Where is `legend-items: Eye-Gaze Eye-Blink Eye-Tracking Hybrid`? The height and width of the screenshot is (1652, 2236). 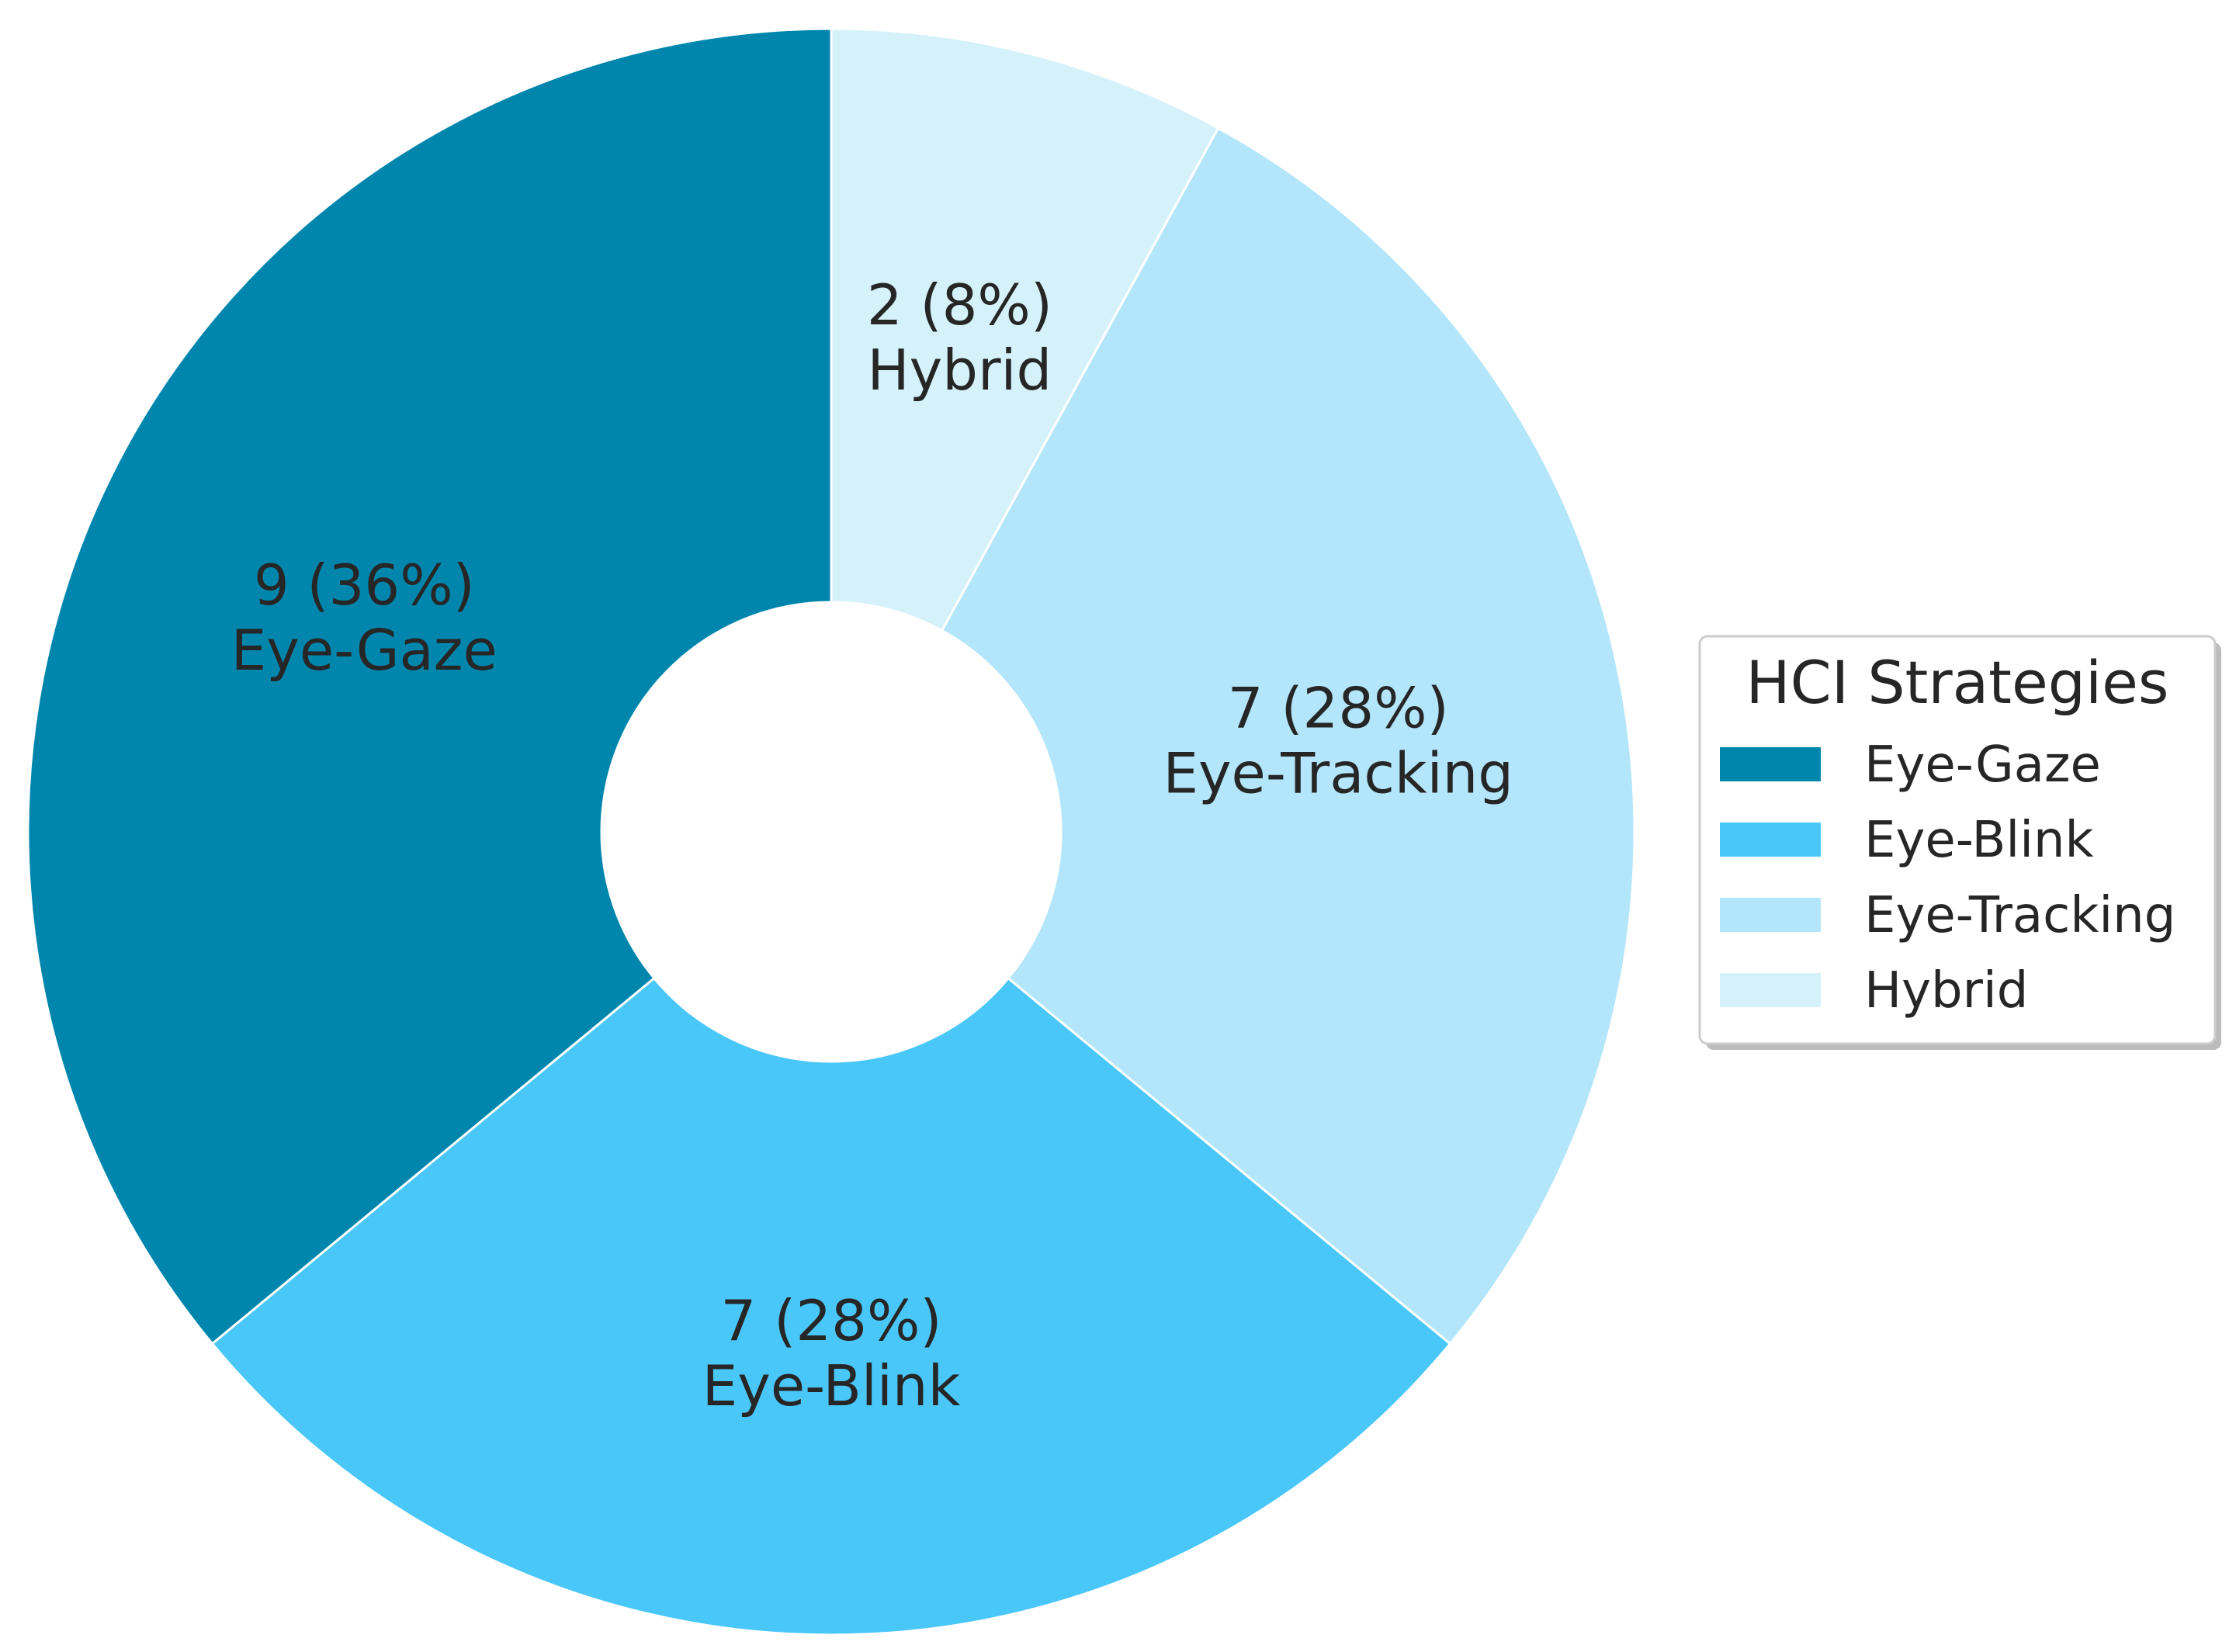 legend-items: Eye-Gaze Eye-Blink Eye-Tracking Hybrid is located at coordinates (1947, 878).